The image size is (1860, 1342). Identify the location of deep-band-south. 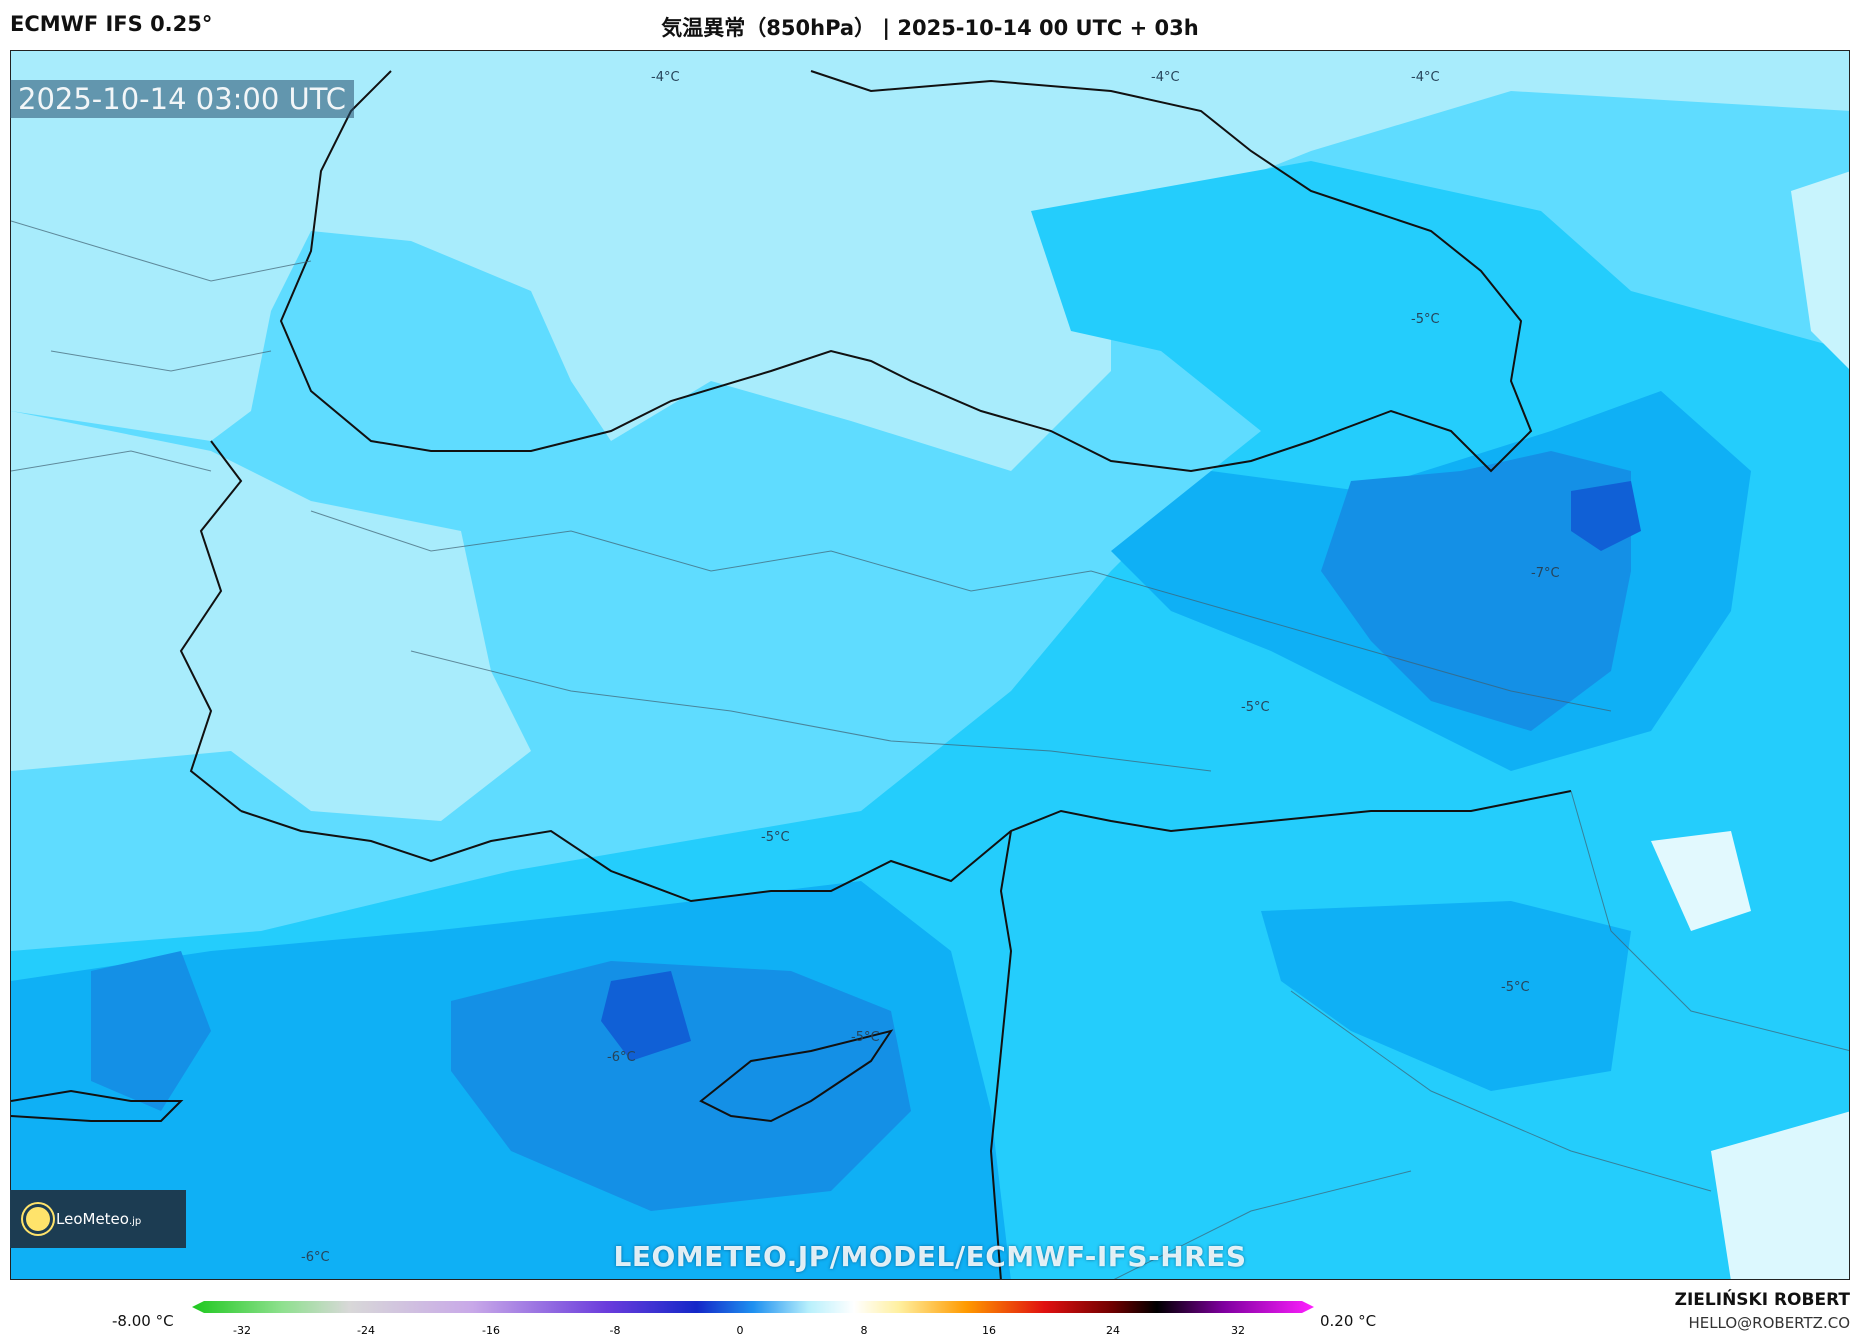
(681, 1086).